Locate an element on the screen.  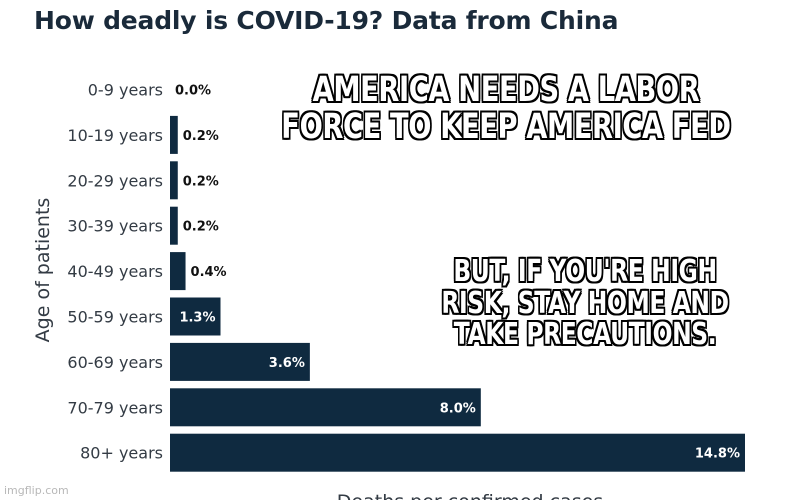
bar-value-label: 1.3% is located at coordinates (197, 318).